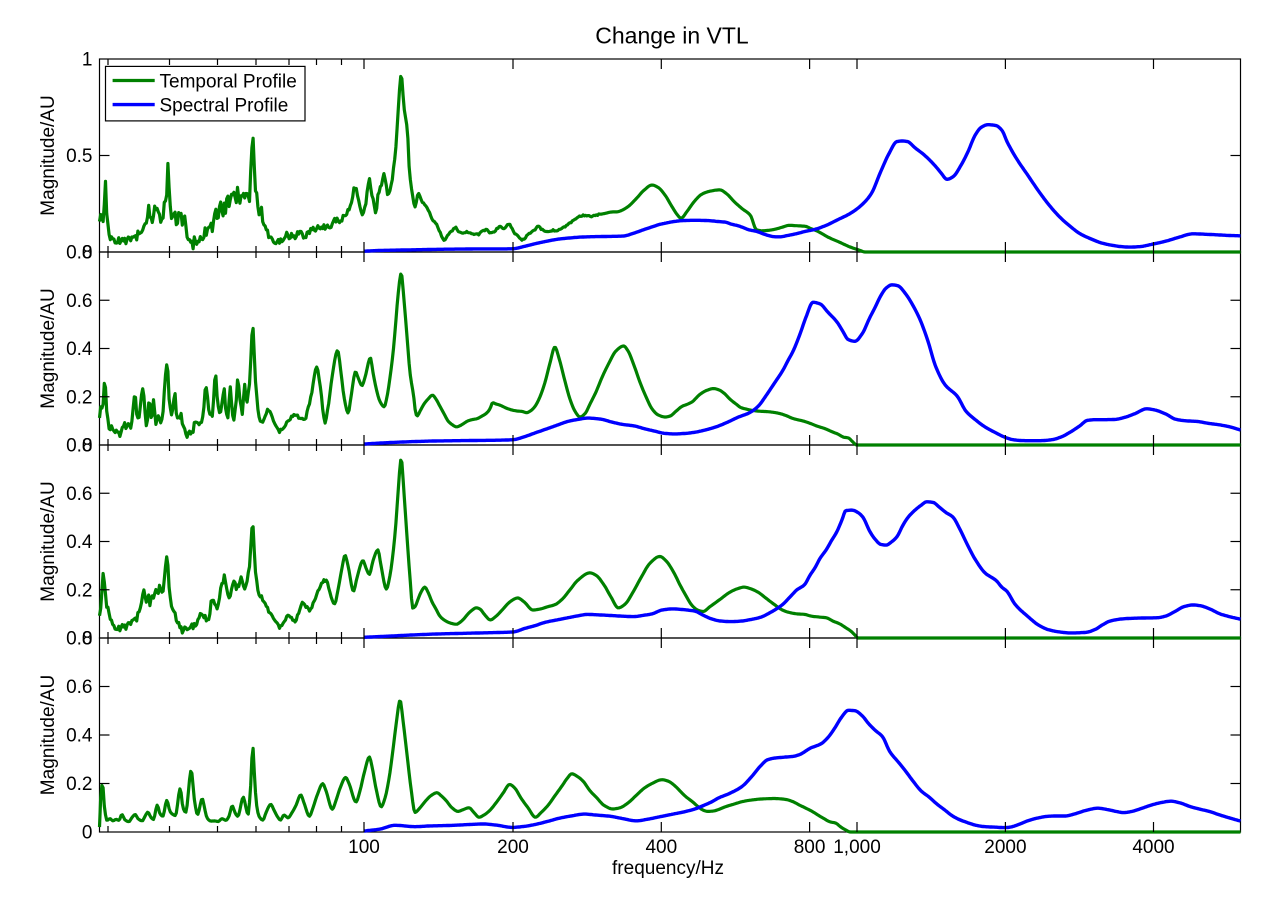  Describe the element at coordinates (1005, 847) in the screenshot. I see `svg-text: 2000` at that location.